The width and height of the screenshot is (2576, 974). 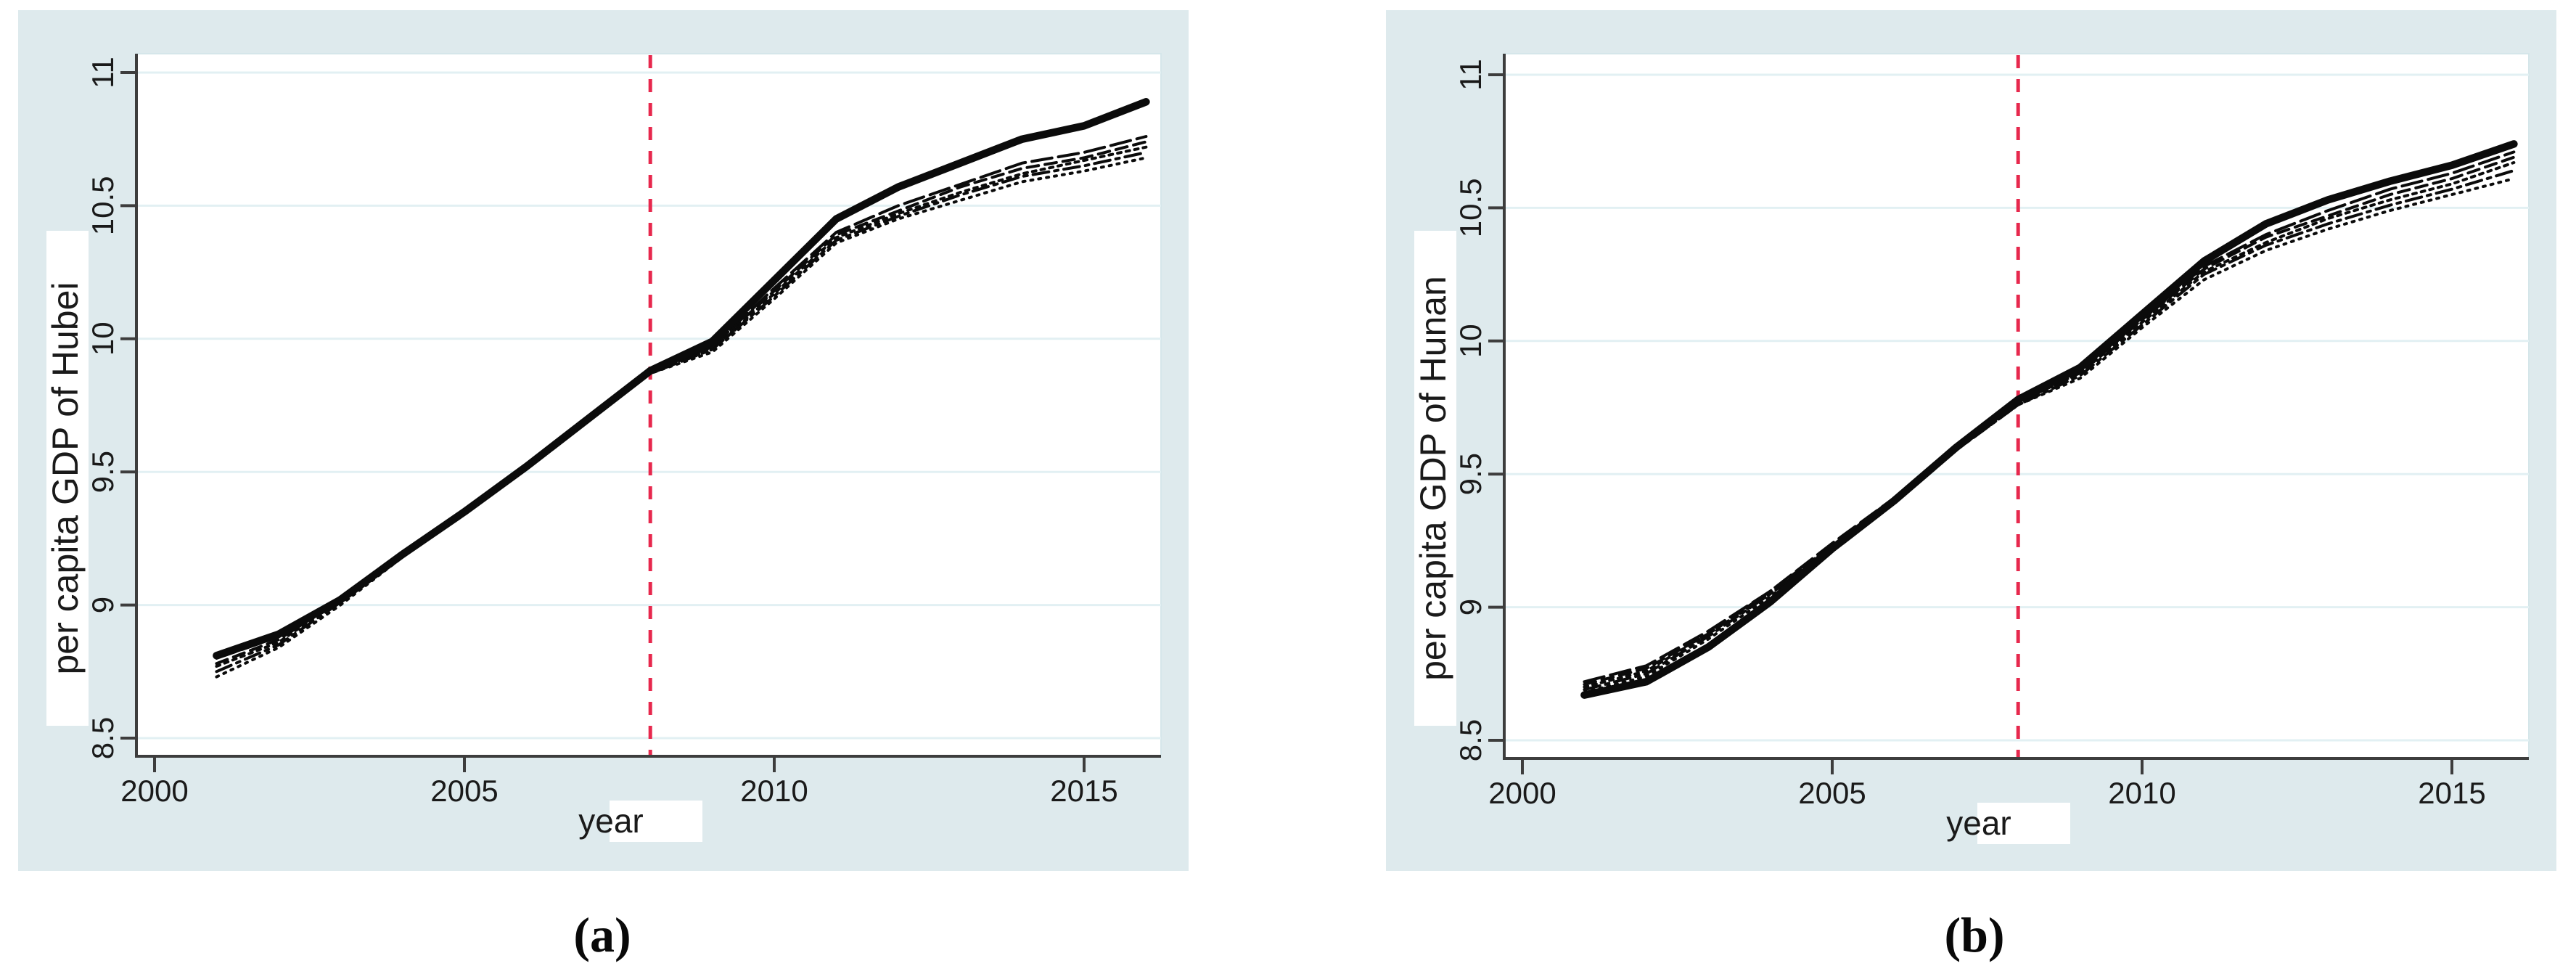 I want to click on y-axis-title: per capita GDP of Hunan, so click(x=1433, y=479).